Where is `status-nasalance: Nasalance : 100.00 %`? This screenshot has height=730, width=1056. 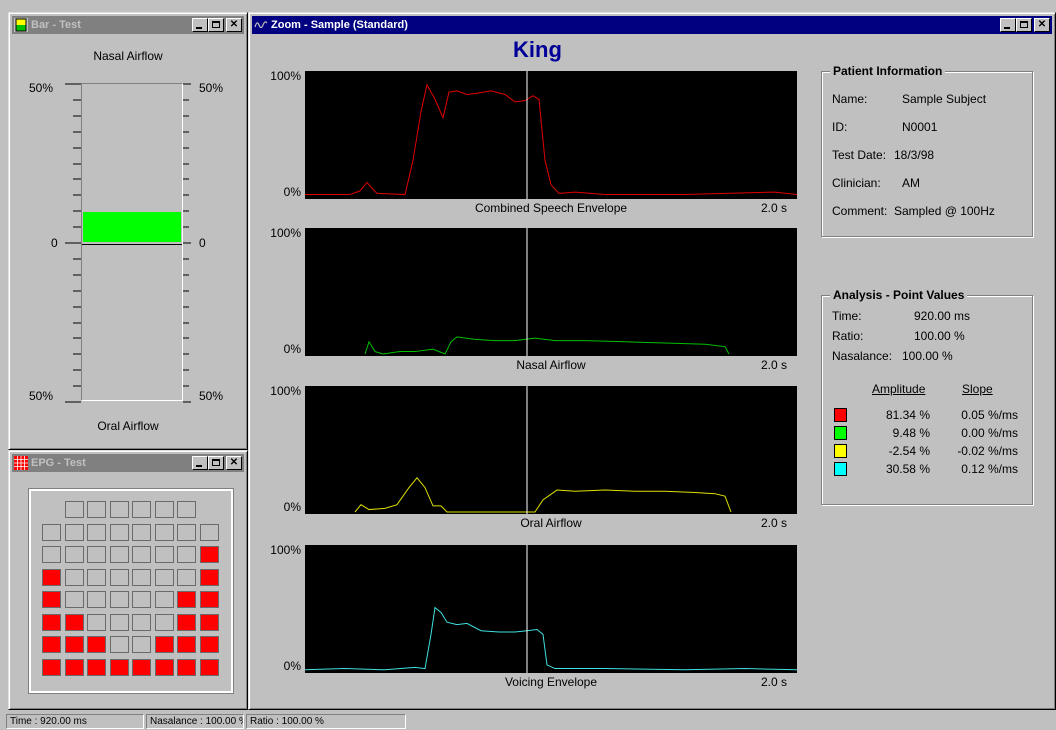
status-nasalance: Nasalance : 100.00 % is located at coordinates (195, 721).